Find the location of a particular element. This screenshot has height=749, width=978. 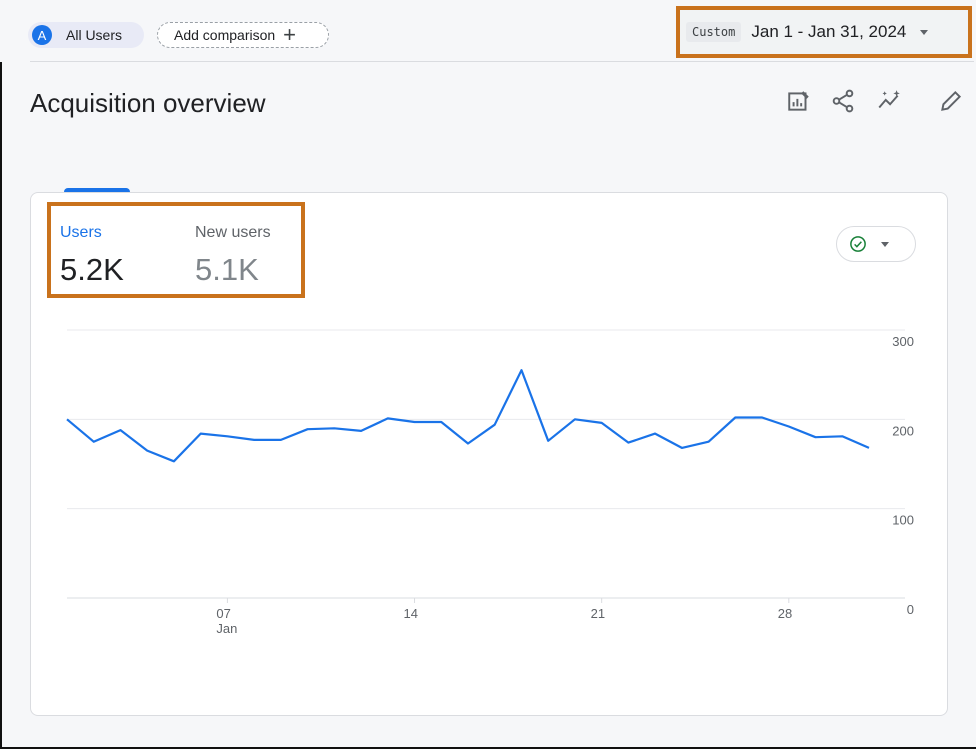

insights-icon is located at coordinates (889, 101).